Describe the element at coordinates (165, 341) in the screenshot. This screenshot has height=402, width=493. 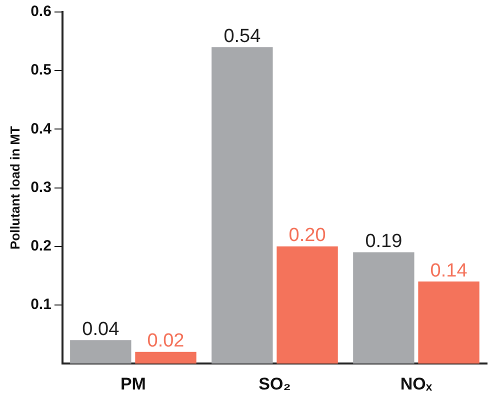
I see `data-label: 0.02` at that location.